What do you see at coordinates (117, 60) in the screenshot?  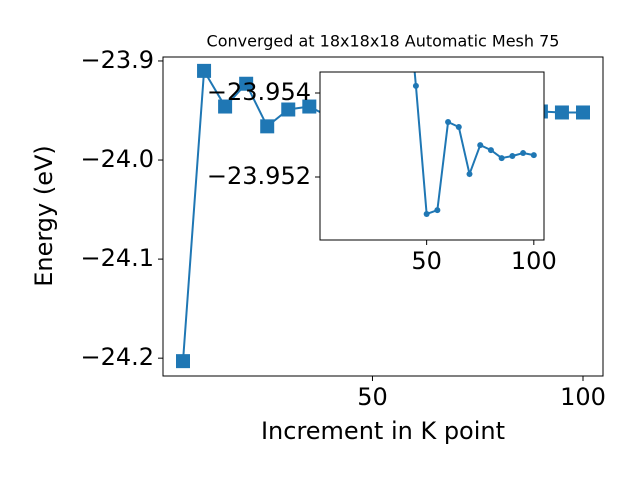 I see `y-tick-label: −23.9` at bounding box center [117, 60].